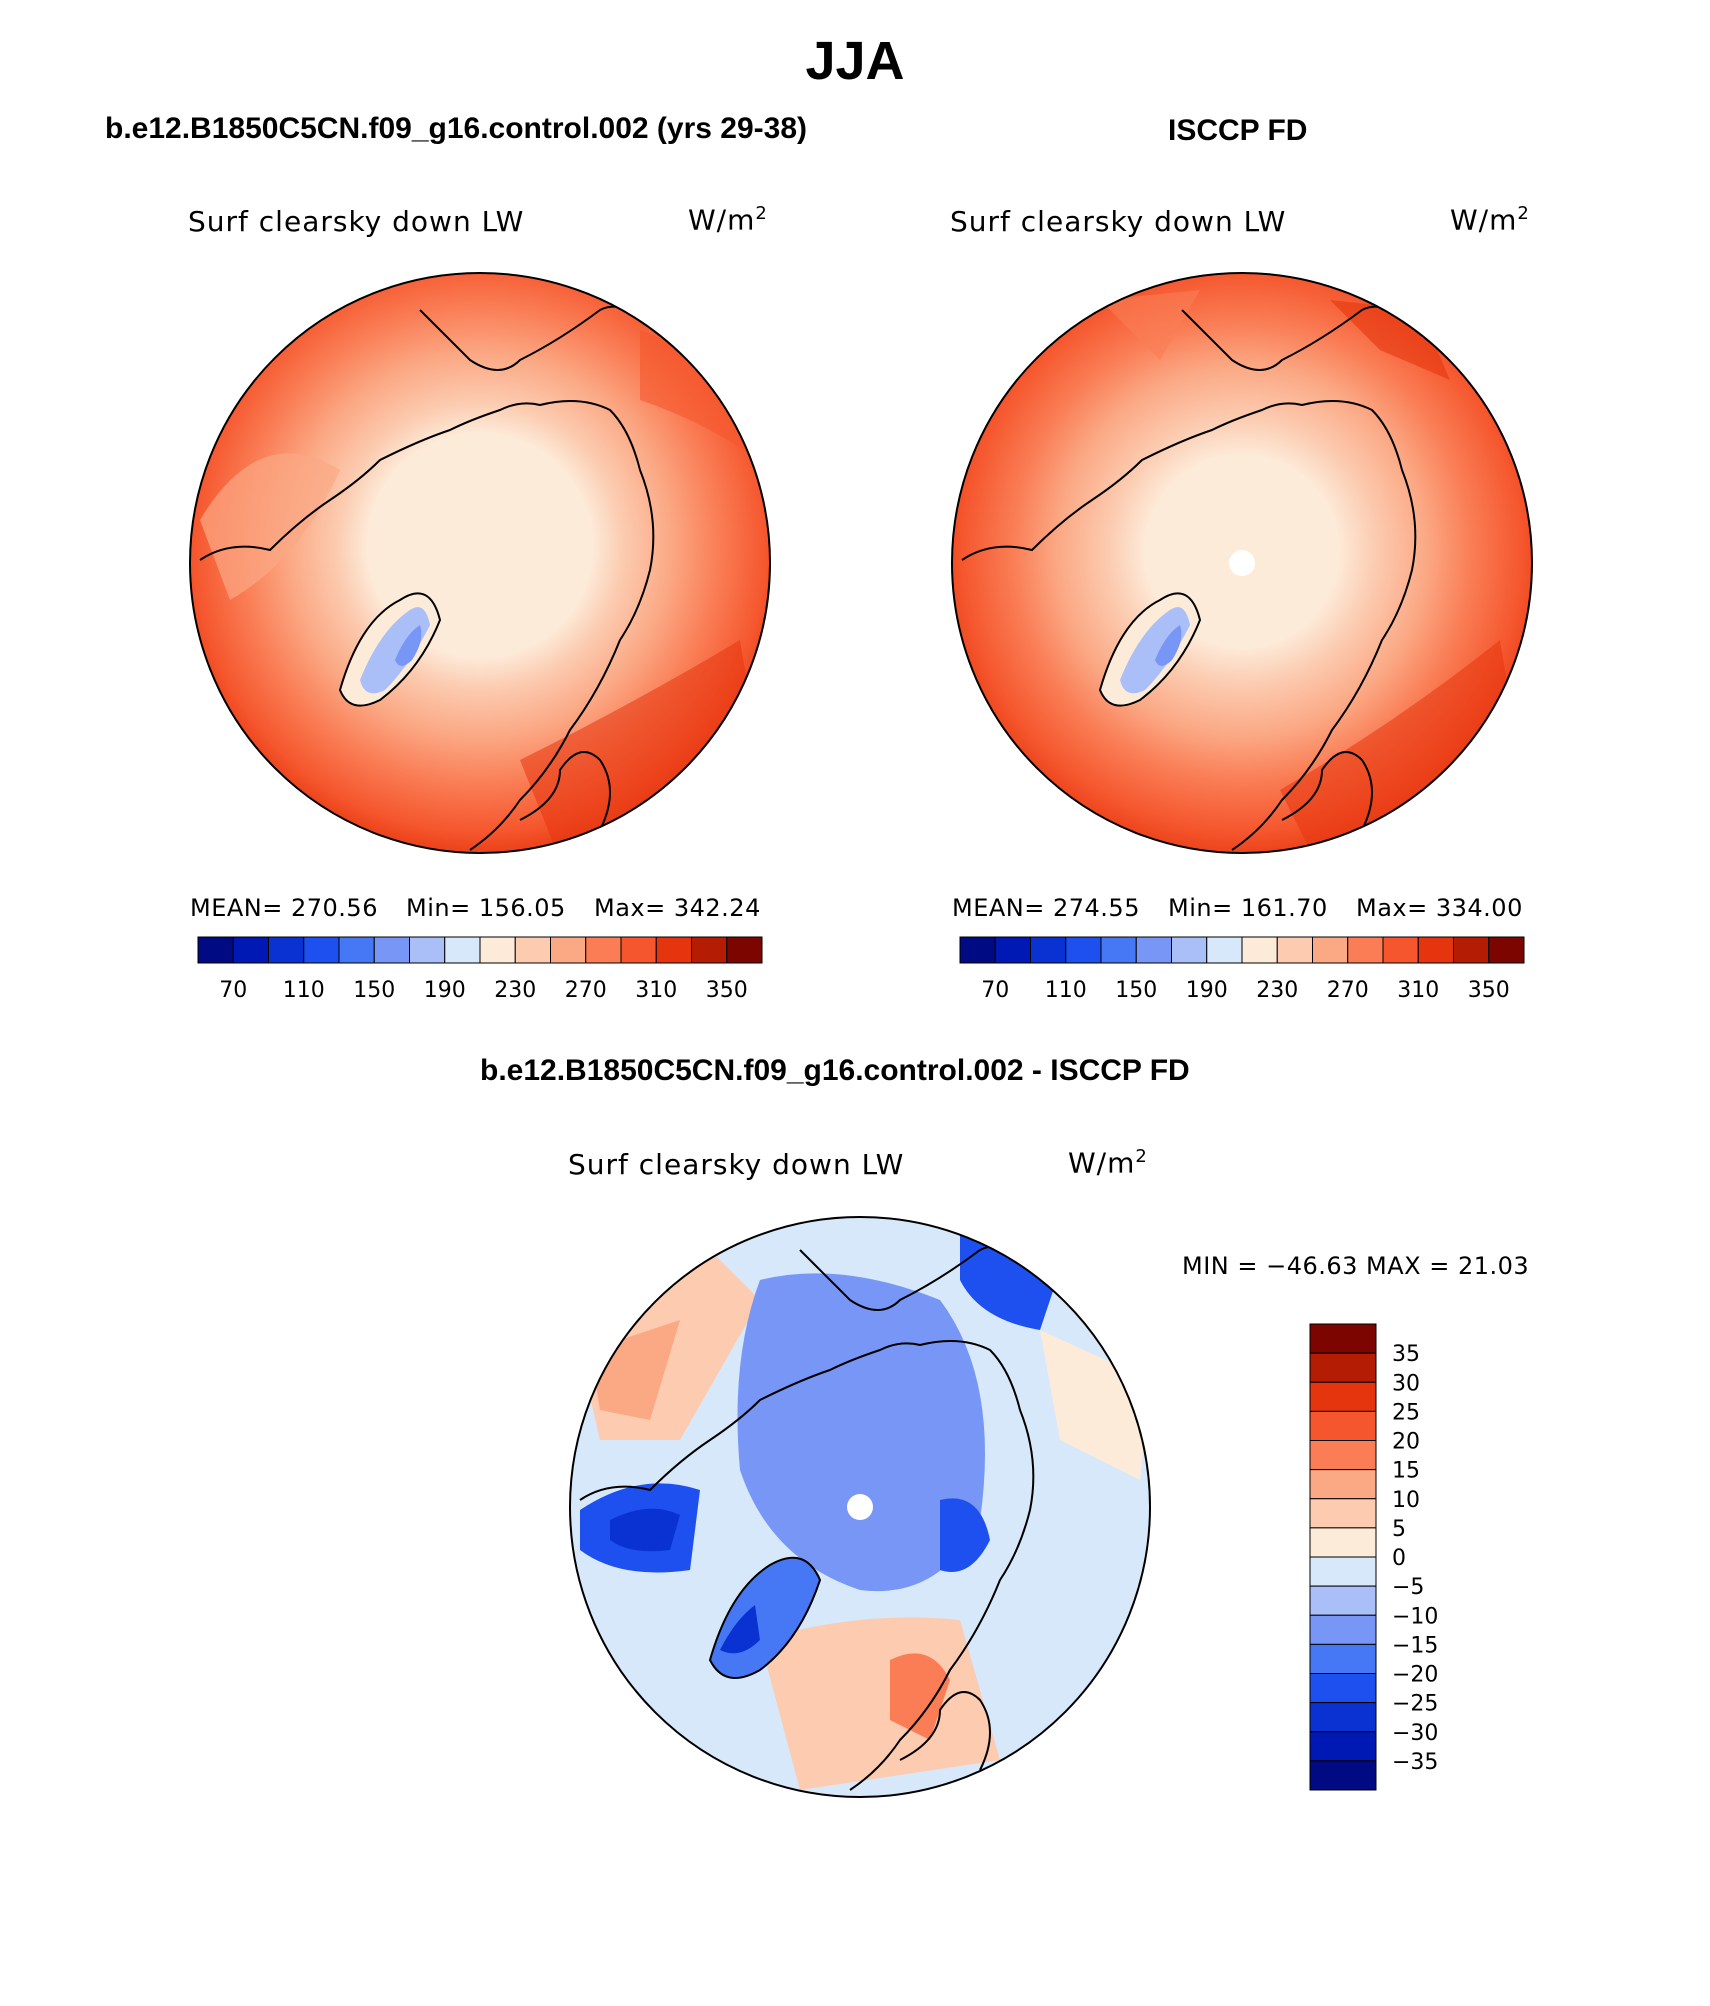 This screenshot has height=2006, width=1710. Describe the element at coordinates (1108, 1163) in the screenshot. I see `diff-units-label: W/m2` at that location.